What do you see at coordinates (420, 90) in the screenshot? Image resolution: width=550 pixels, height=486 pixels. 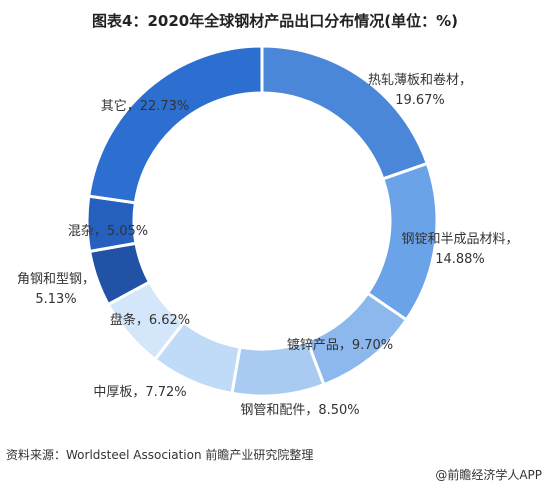 I see `slice-label: 热轧薄板和卷材， 19.67%` at bounding box center [420, 90].